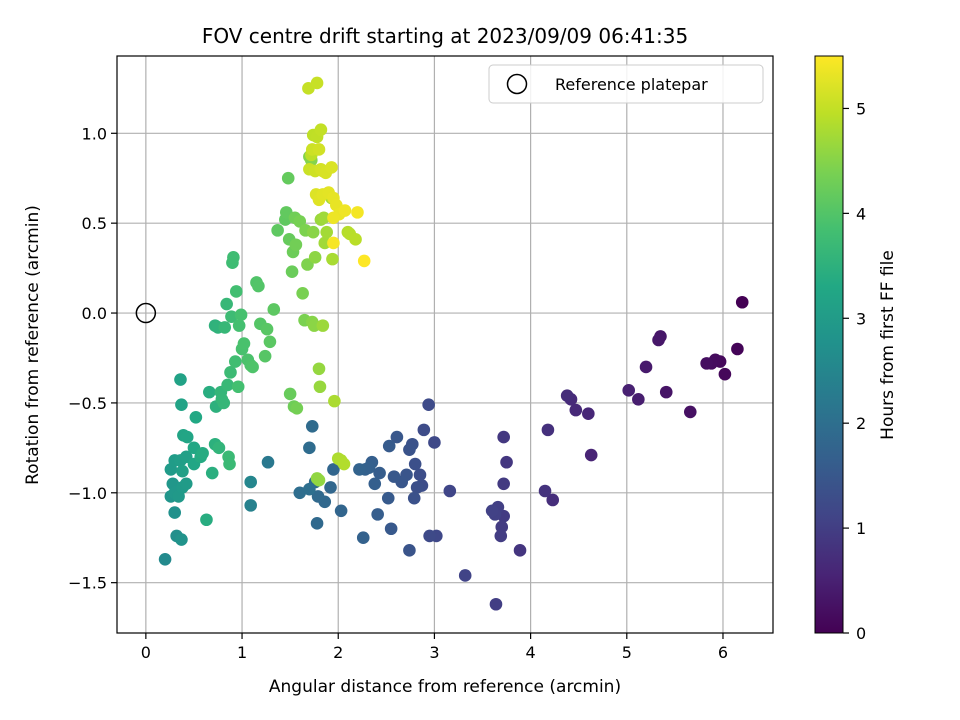 Image resolution: width=960 pixels, height=720 pixels. What do you see at coordinates (445, 687) in the screenshot?
I see `x-axis-label: Angular distance from reference (arcmin)` at bounding box center [445, 687].